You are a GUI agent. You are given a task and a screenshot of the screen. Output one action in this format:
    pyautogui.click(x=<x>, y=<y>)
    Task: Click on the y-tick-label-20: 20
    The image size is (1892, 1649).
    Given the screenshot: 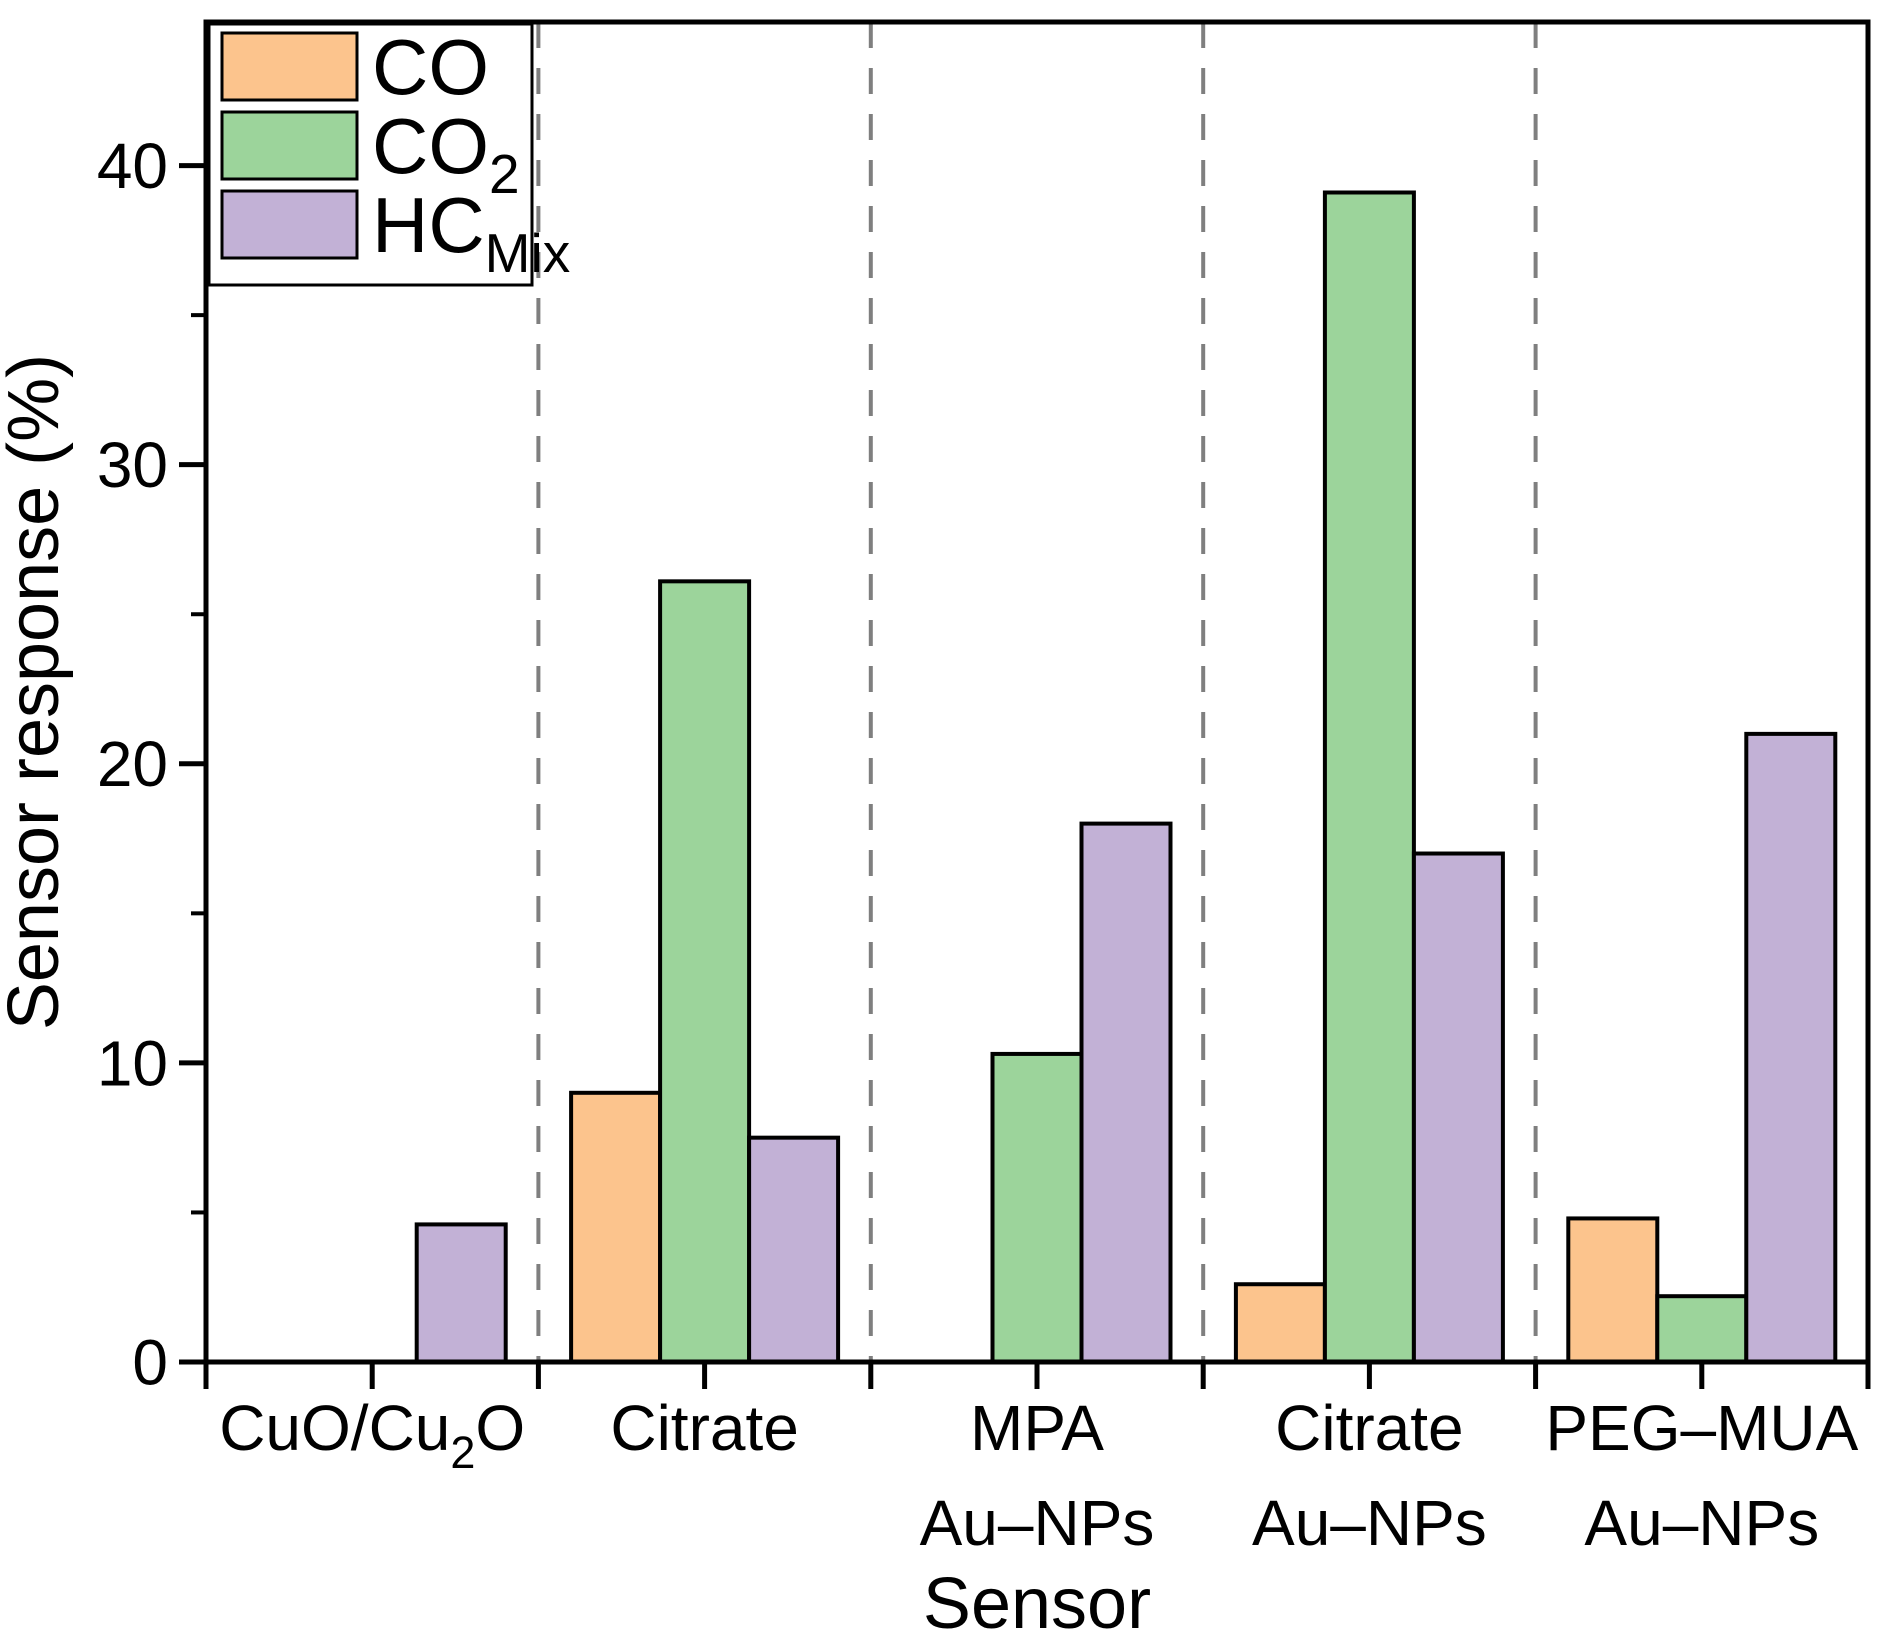 What is the action you would take?
    pyautogui.click(x=132, y=764)
    